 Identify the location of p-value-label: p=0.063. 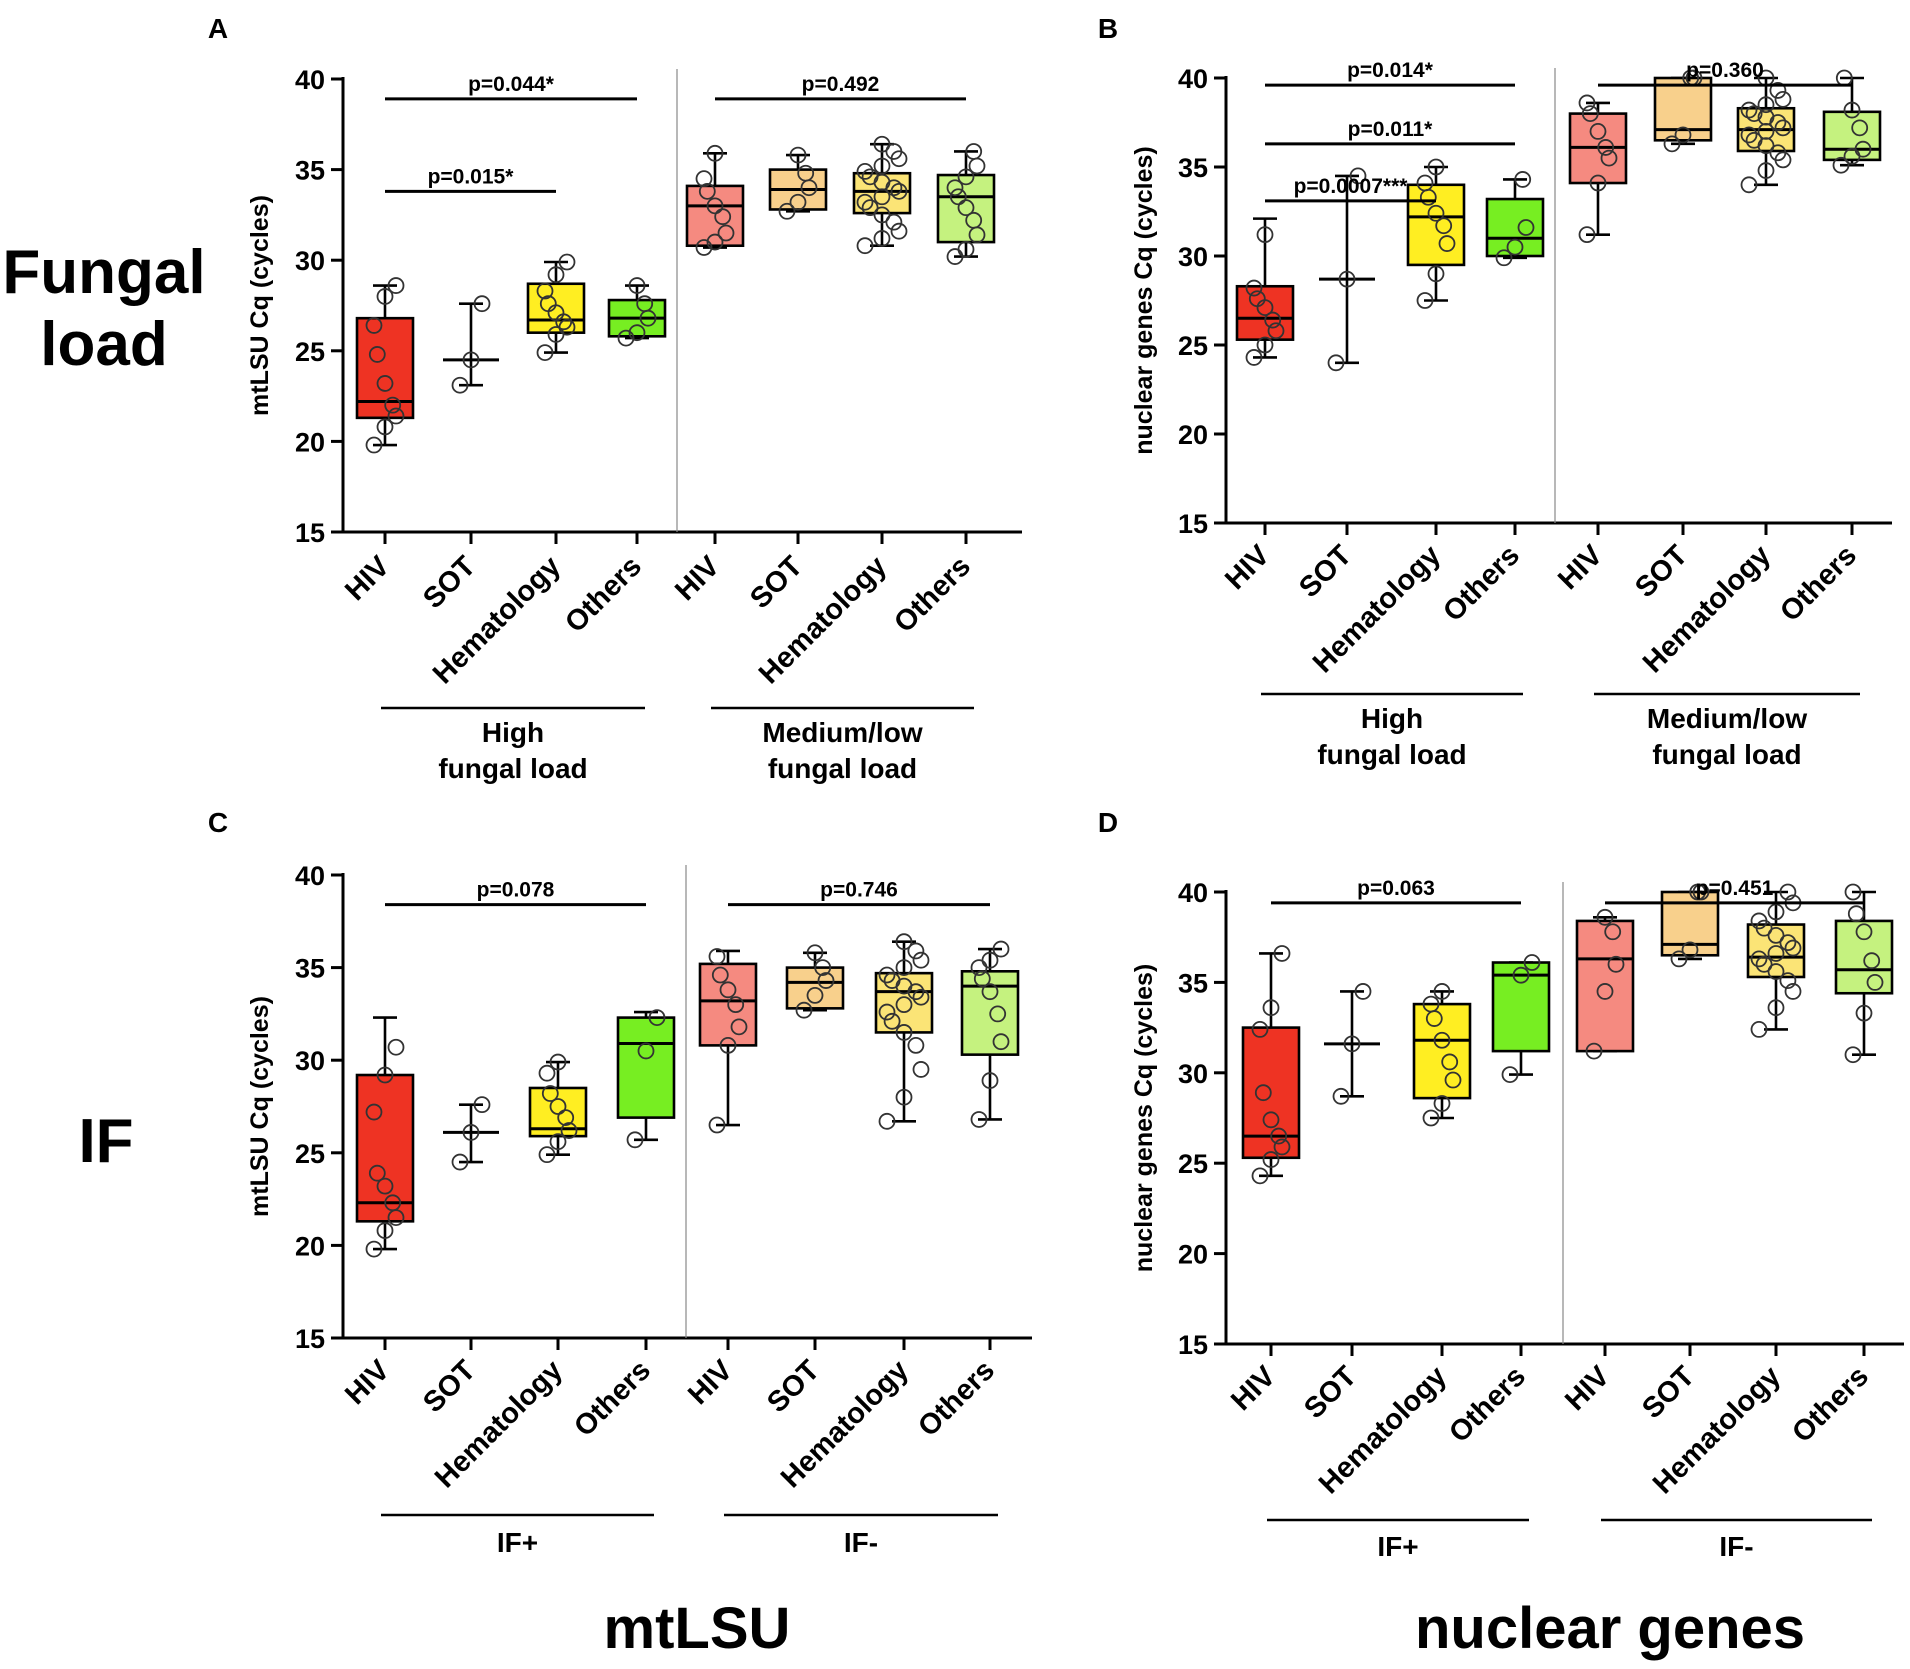
(1396, 888).